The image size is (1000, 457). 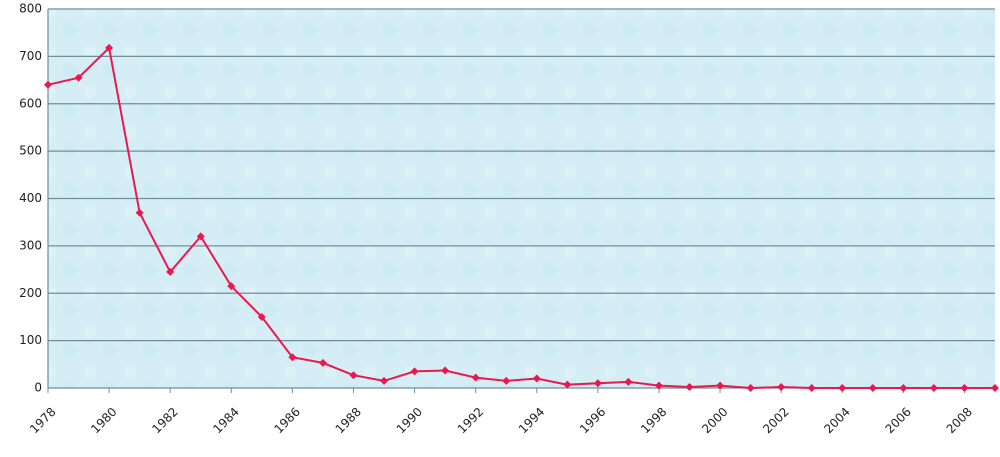 What do you see at coordinates (225, 420) in the screenshot?
I see `x-tick-label: 1984` at bounding box center [225, 420].